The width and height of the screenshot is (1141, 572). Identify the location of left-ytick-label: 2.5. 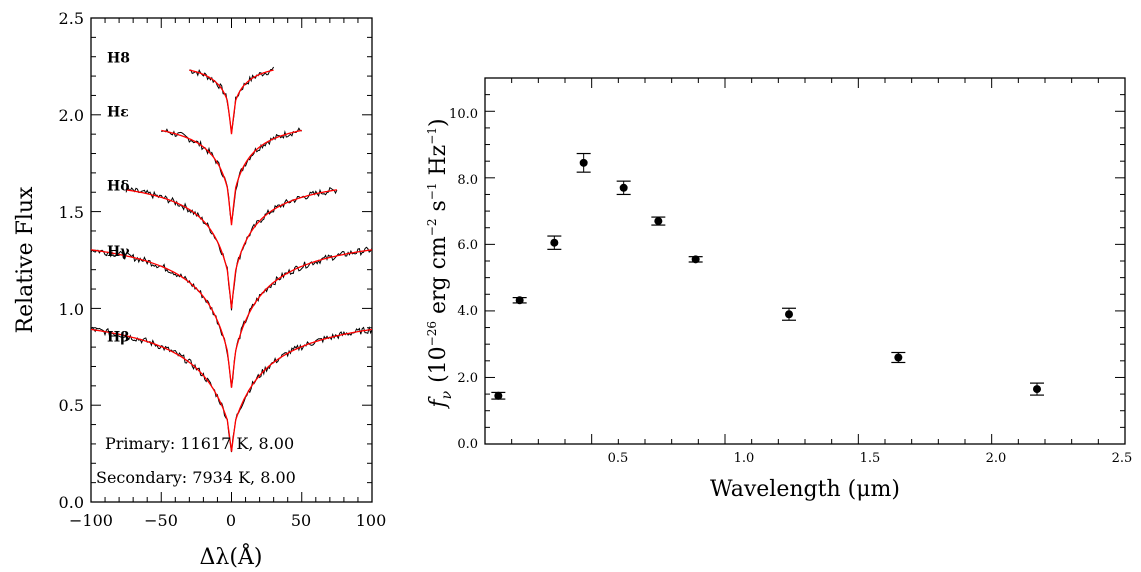
(71, 18).